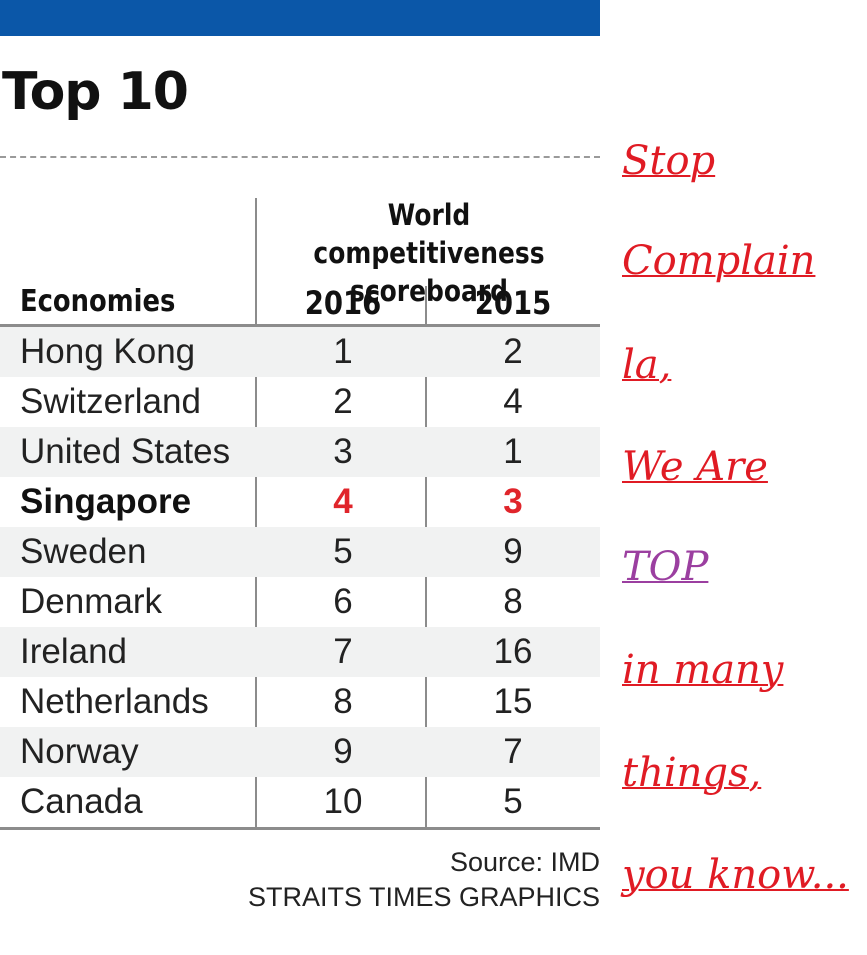 Image resolution: width=867 pixels, height=955 pixels. Describe the element at coordinates (300, 352) in the screenshot. I see `table-row: Hong Kong 1 2` at that location.